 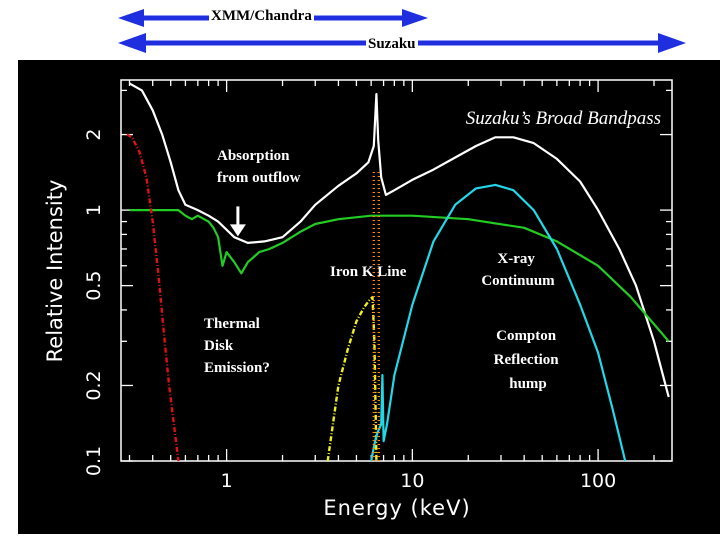 What do you see at coordinates (259, 167) in the screenshot?
I see `annotation-absorption: Absorption from outflow` at bounding box center [259, 167].